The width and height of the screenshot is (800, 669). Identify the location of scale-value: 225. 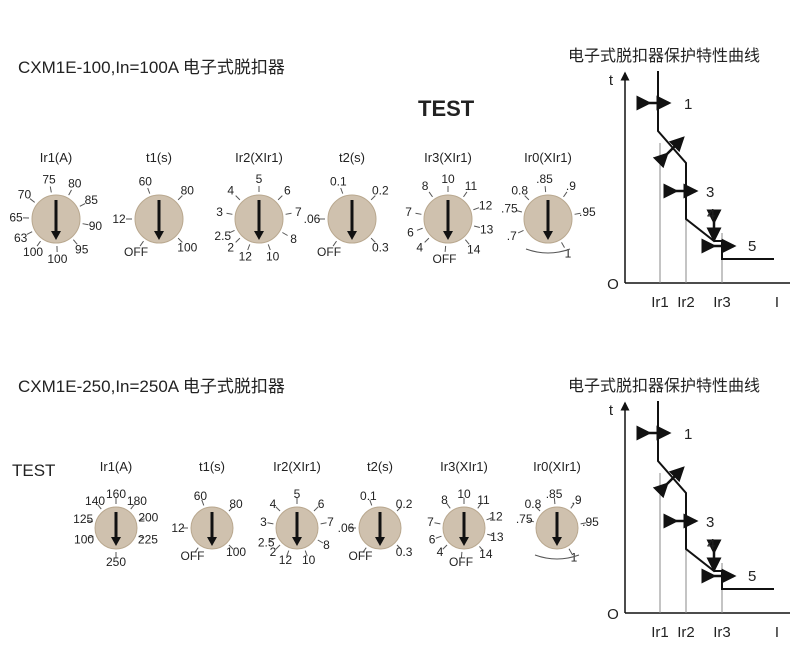
(148, 540).